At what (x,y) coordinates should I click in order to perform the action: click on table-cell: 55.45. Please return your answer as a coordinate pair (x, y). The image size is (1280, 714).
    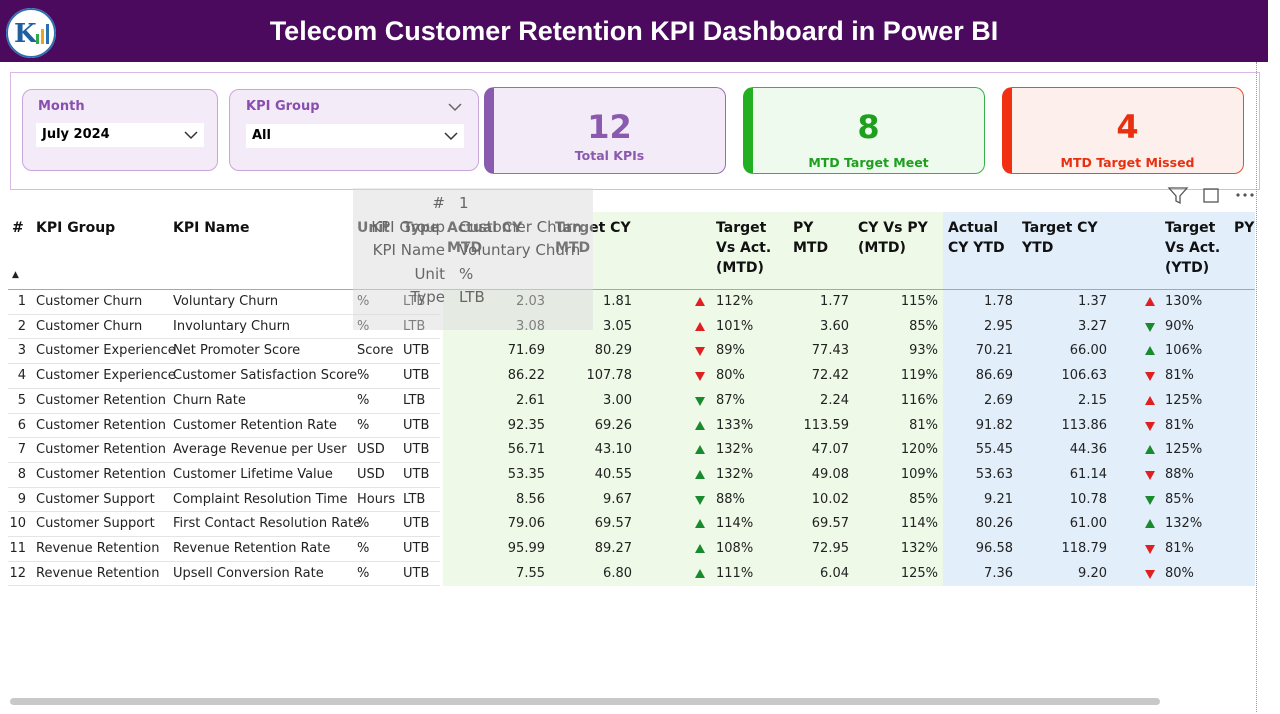
    Looking at the image, I should click on (994, 450).